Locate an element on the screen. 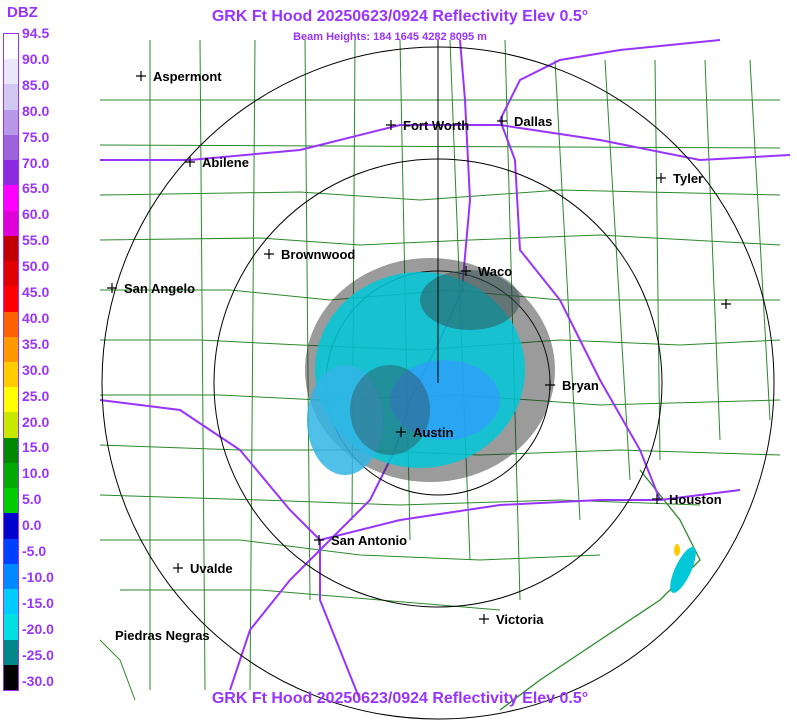 This screenshot has height=726, width=797. legend-tick-label: 60.0 is located at coordinates (36, 214).